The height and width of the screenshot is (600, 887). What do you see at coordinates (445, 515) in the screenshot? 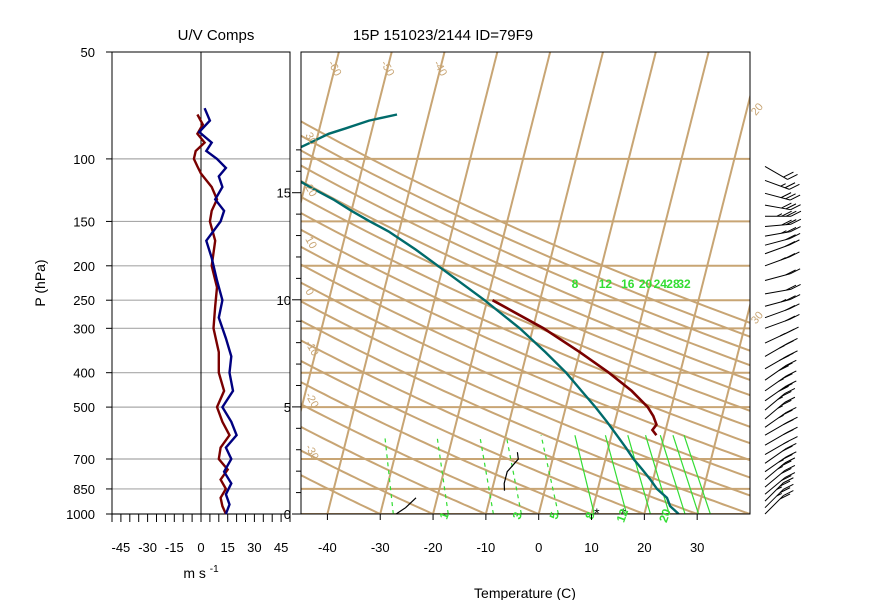
I see `mixing-ratio-bottom-label: 1` at bounding box center [445, 515].